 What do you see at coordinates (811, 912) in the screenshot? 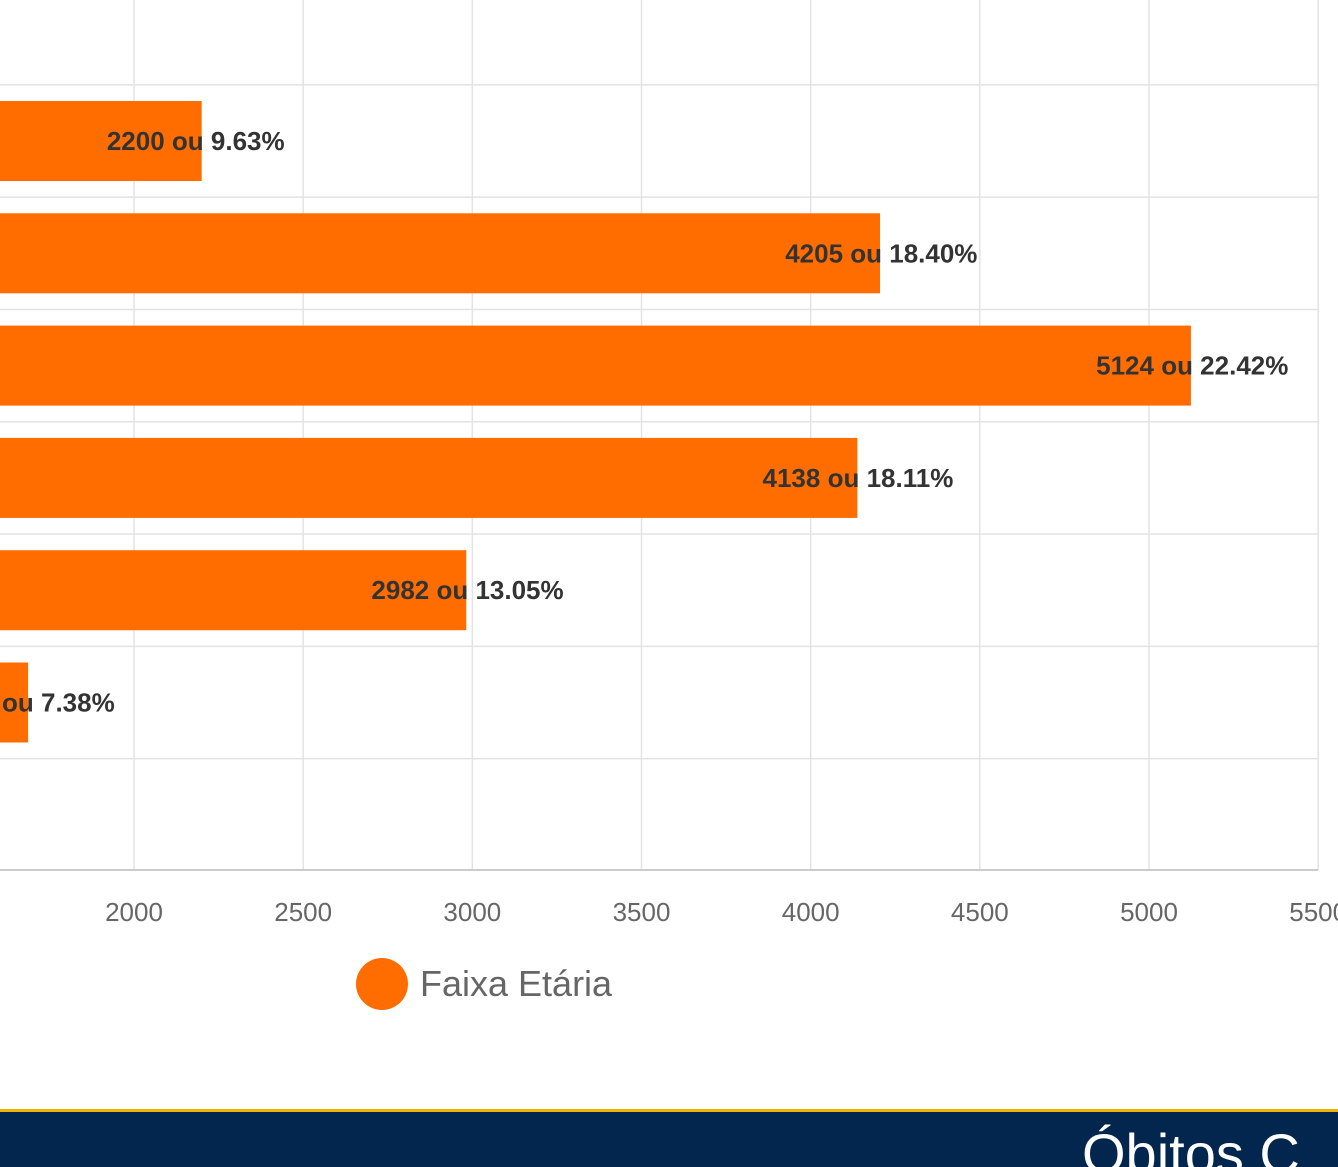
I see `x-tick-label: 4000` at bounding box center [811, 912].